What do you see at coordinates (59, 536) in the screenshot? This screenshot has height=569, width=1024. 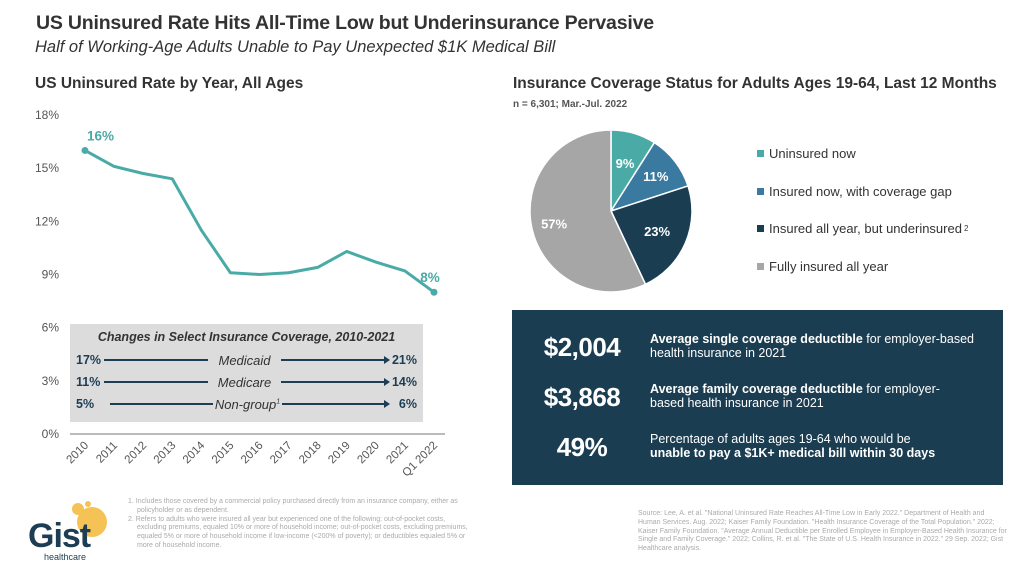 I see `logo-wordmark: Gist` at bounding box center [59, 536].